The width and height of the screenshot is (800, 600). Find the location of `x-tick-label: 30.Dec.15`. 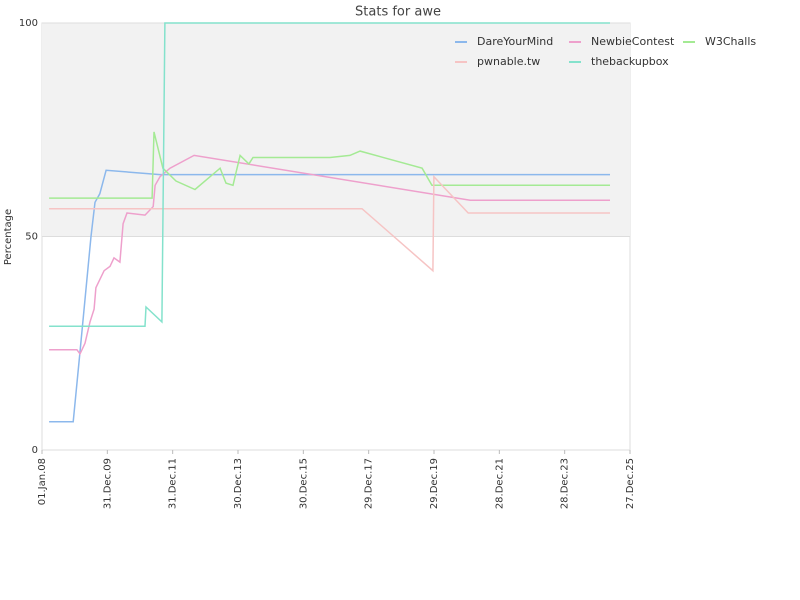

x-tick-label: 30.Dec.15 is located at coordinates (303, 483).